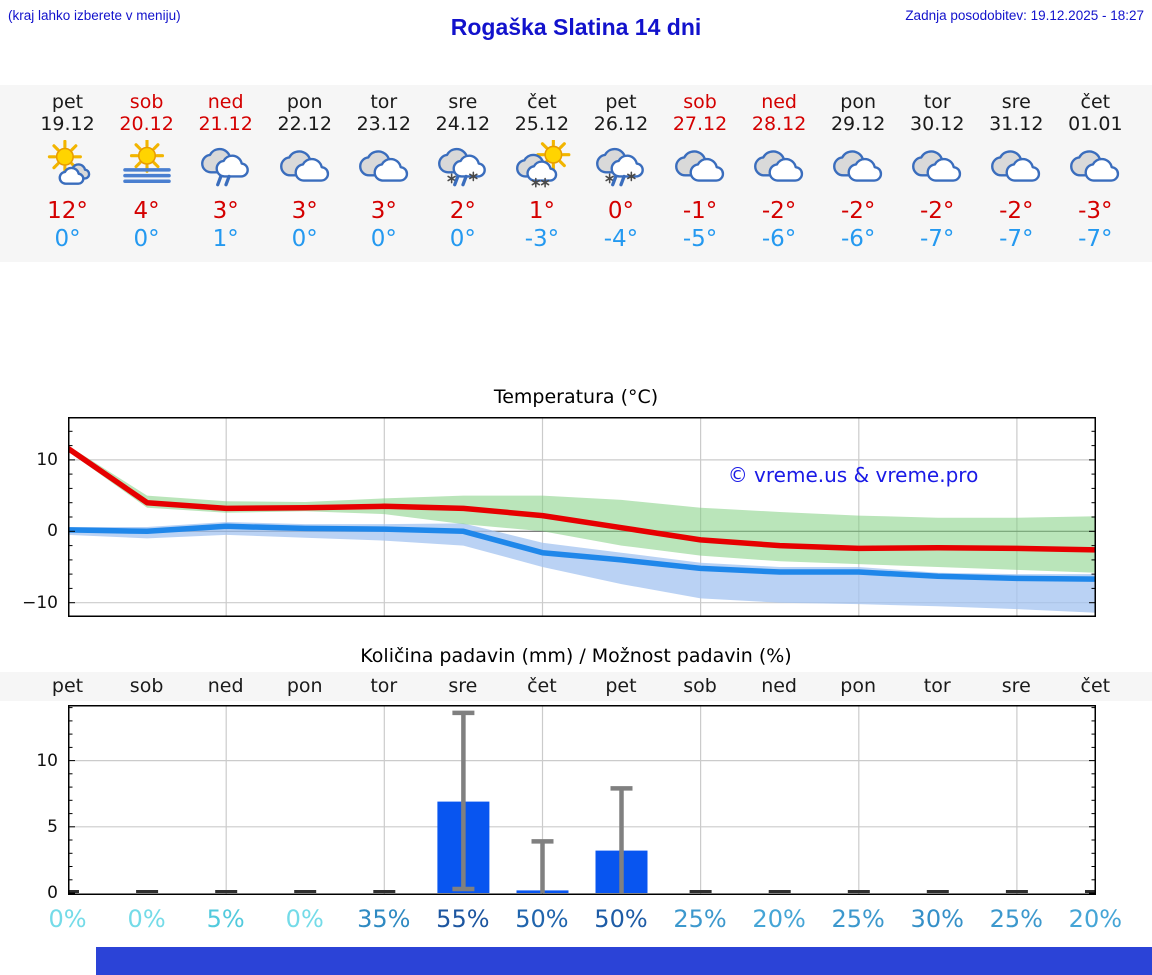 The width and height of the screenshot is (1152, 975). I want to click on forecast-day-column: čet 01.01 -3° -7°, so click(1095, 173).